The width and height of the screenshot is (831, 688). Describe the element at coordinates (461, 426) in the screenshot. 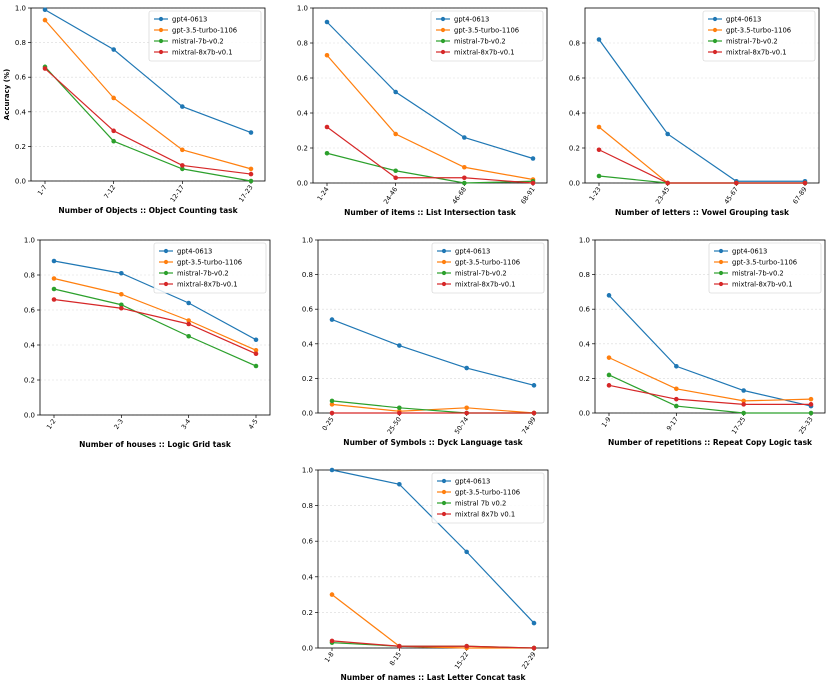

I see `x-tick-label: 50-74` at that location.